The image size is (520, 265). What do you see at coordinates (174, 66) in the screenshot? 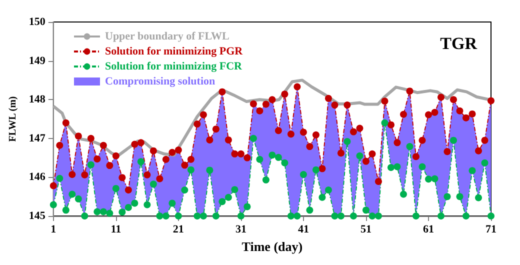
I see `legend-label: Solution for minimizing FCR` at bounding box center [174, 66].